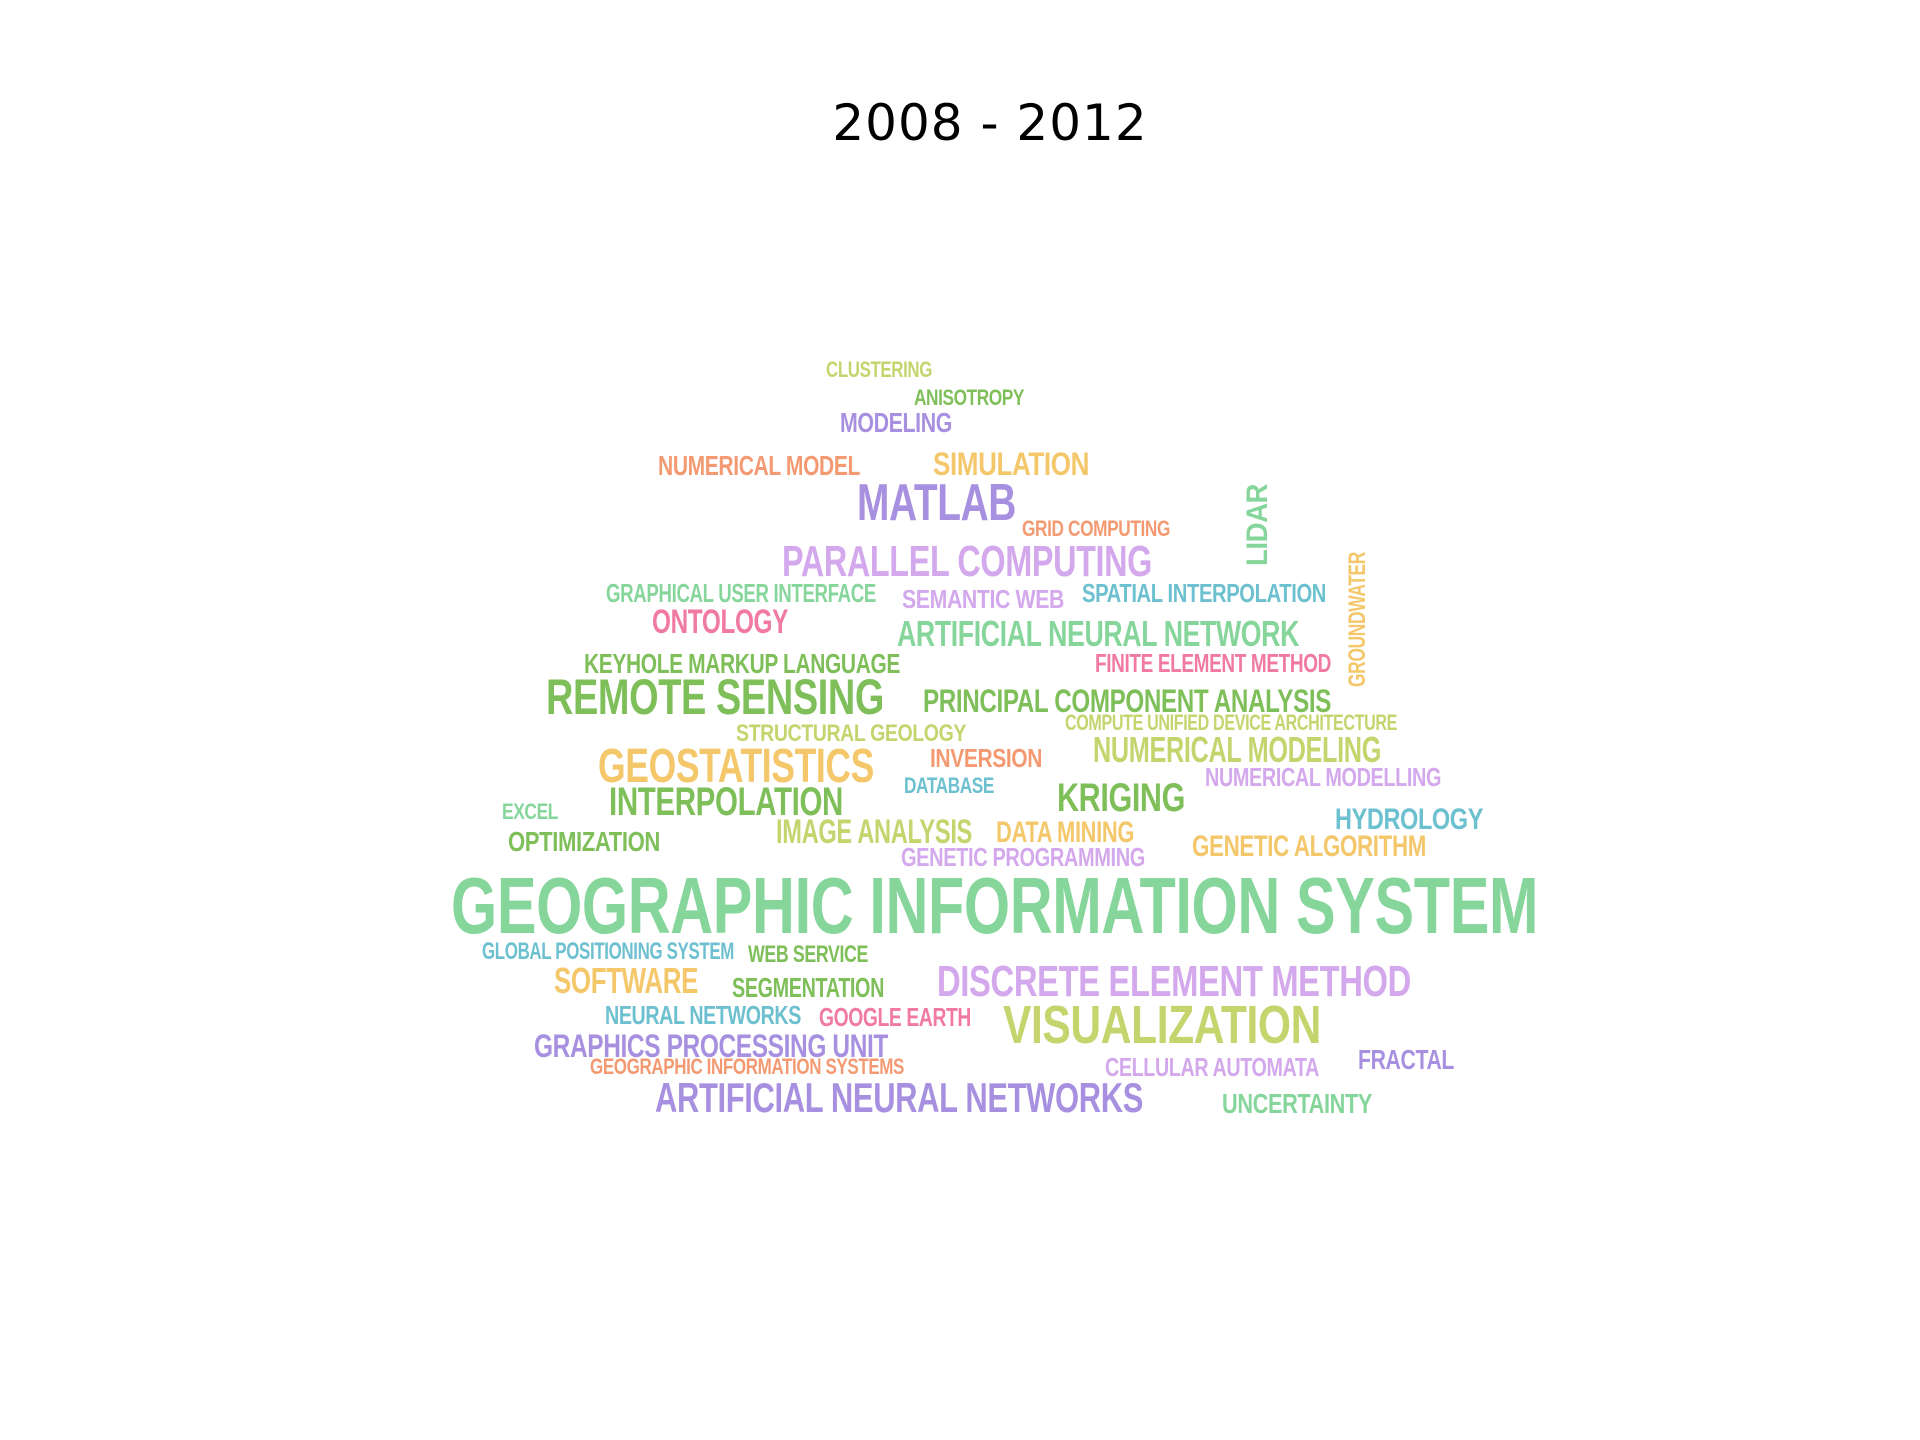 Image resolution: width=1920 pixels, height=1440 pixels. Describe the element at coordinates (986, 758) in the screenshot. I see `word-inversion: INVERSION` at that location.